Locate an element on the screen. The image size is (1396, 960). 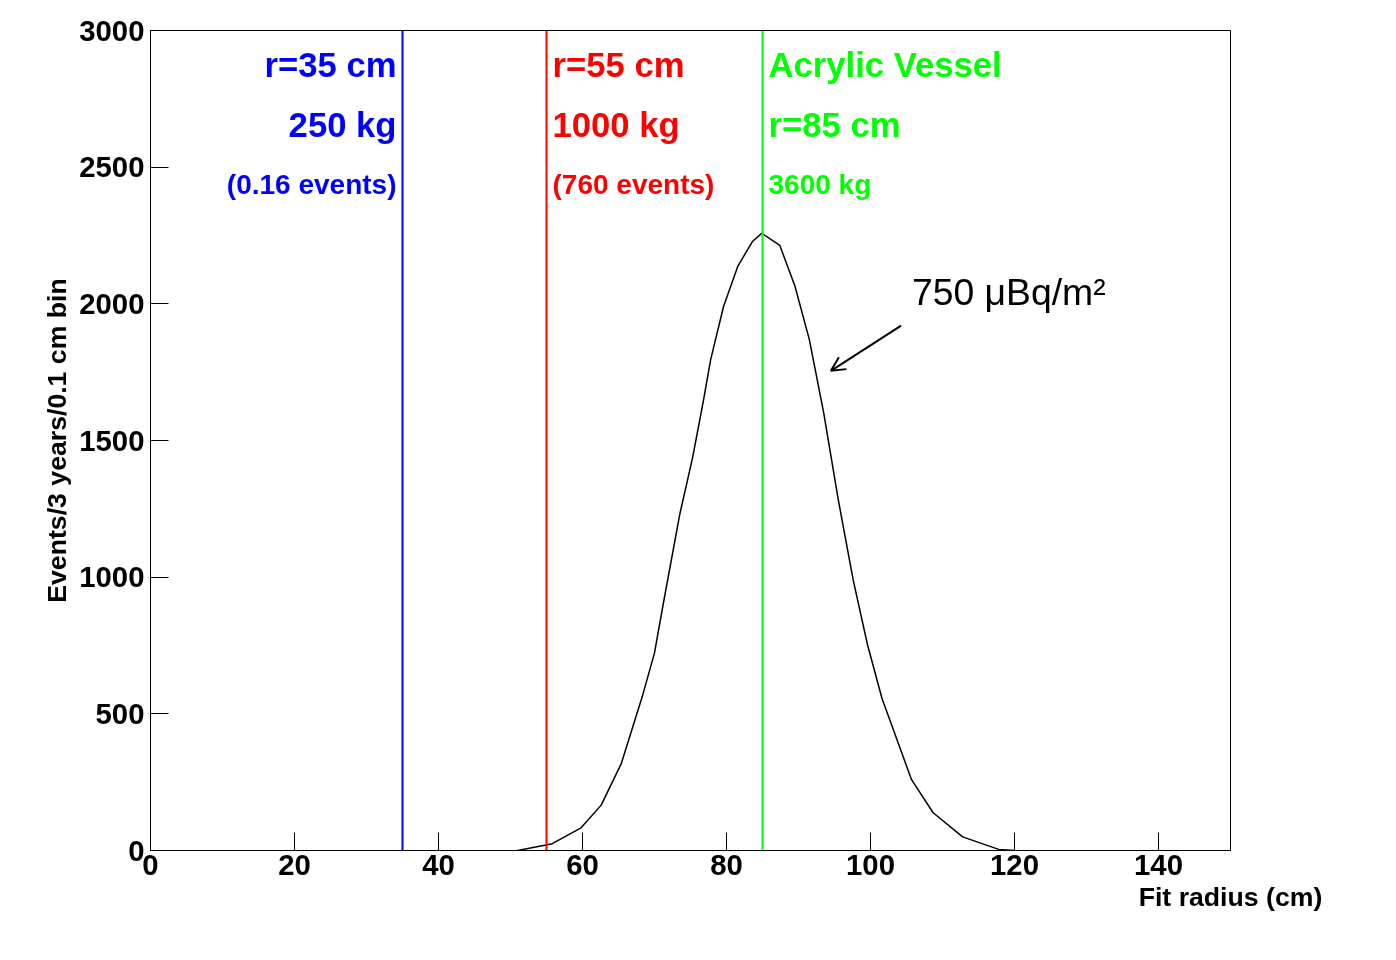
y-tick-label: 1000 is located at coordinates (112, 577).